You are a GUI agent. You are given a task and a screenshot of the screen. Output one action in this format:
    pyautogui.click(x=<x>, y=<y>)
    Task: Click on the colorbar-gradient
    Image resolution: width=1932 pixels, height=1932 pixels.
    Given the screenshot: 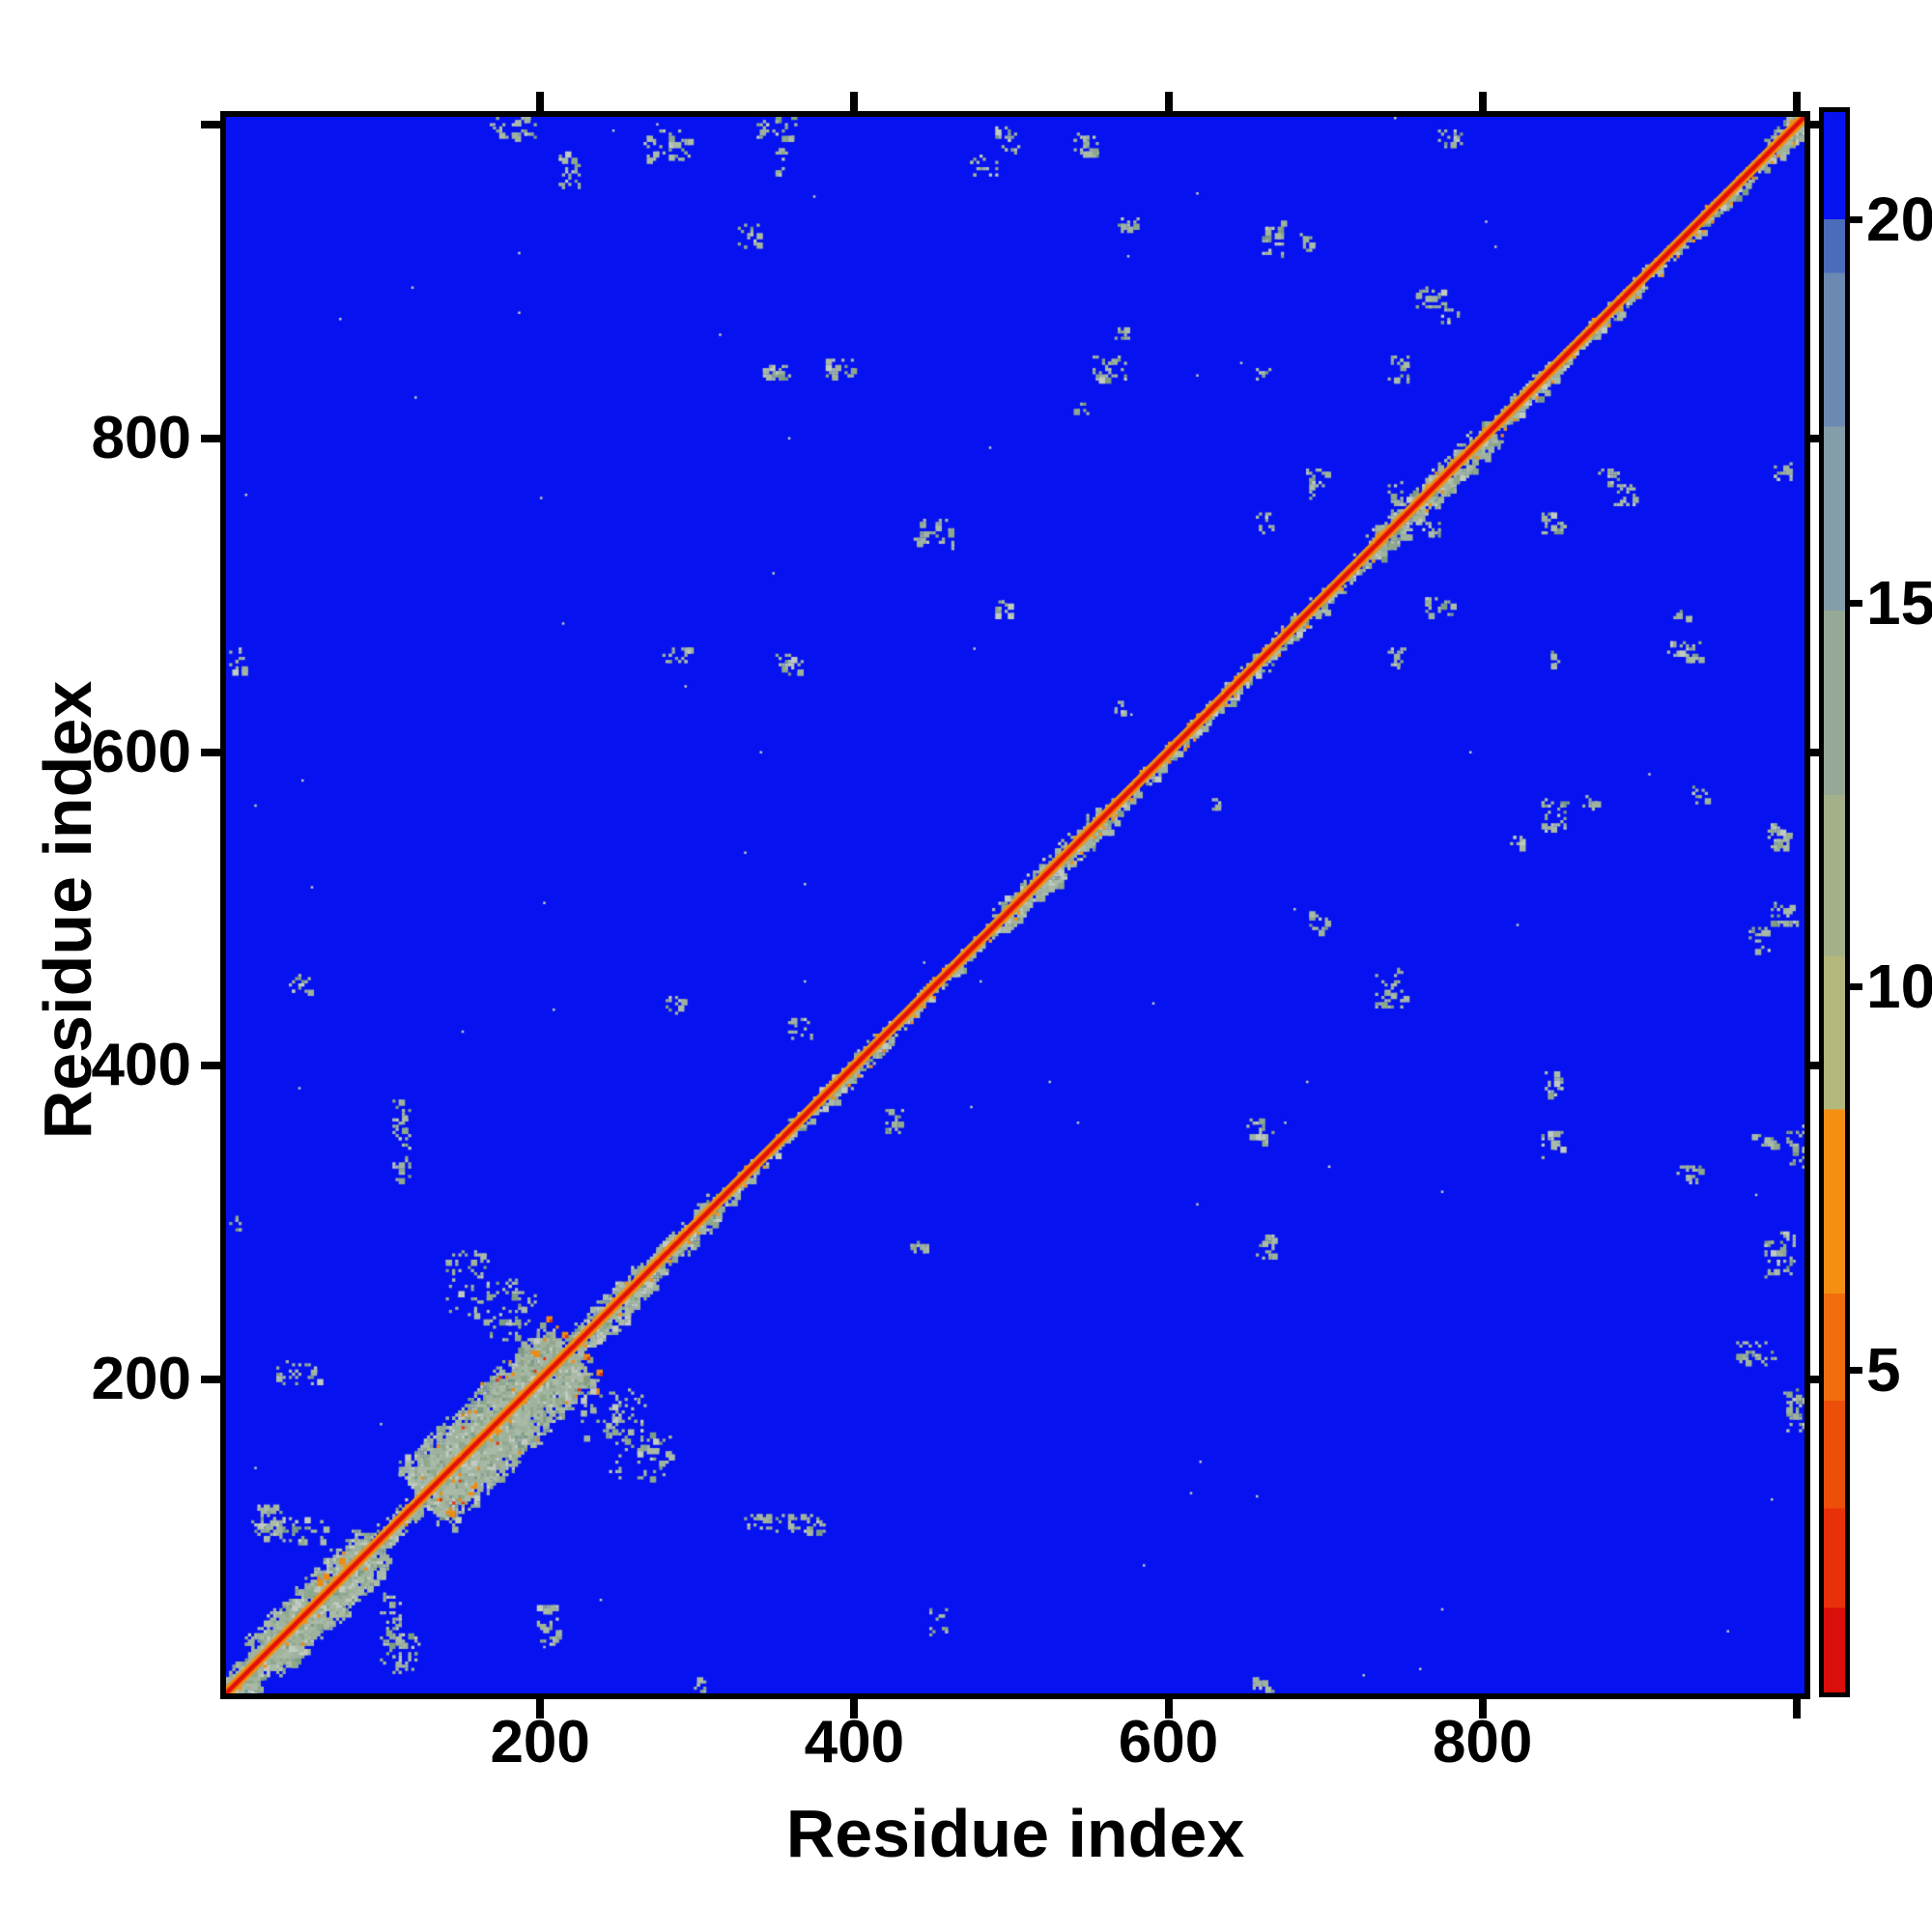 What is the action you would take?
    pyautogui.click(x=1834, y=902)
    